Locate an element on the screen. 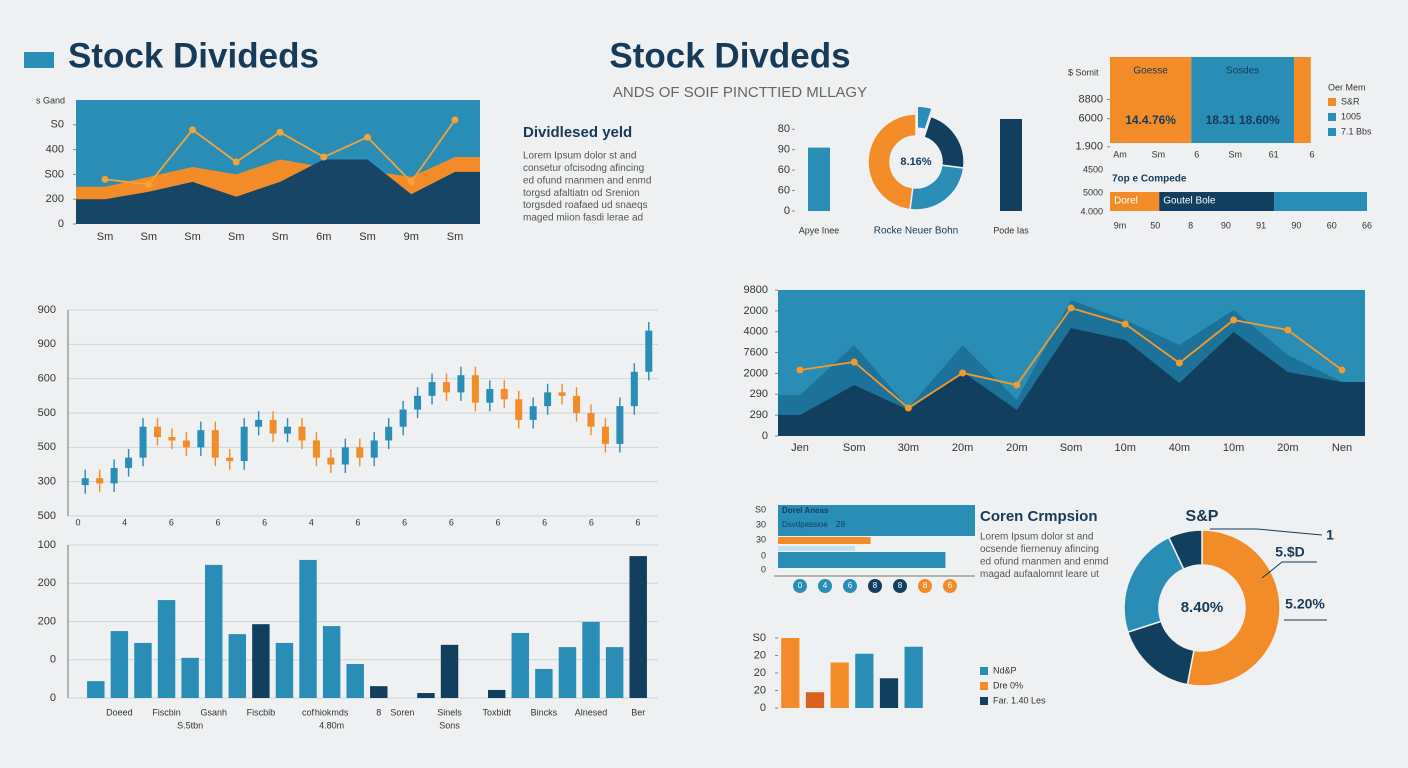 The width and height of the screenshot is (1408, 768). legend-label: 1005 is located at coordinates (1351, 116).